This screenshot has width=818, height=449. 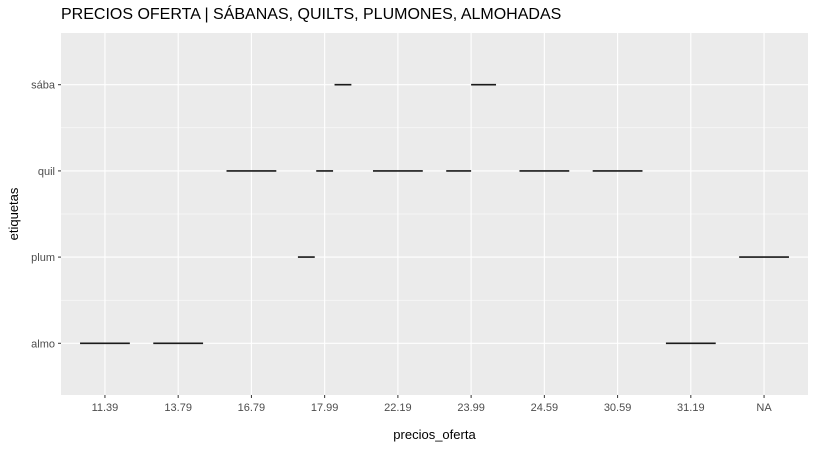 What do you see at coordinates (43, 258) in the screenshot?
I see `y-tick-label: plum` at bounding box center [43, 258].